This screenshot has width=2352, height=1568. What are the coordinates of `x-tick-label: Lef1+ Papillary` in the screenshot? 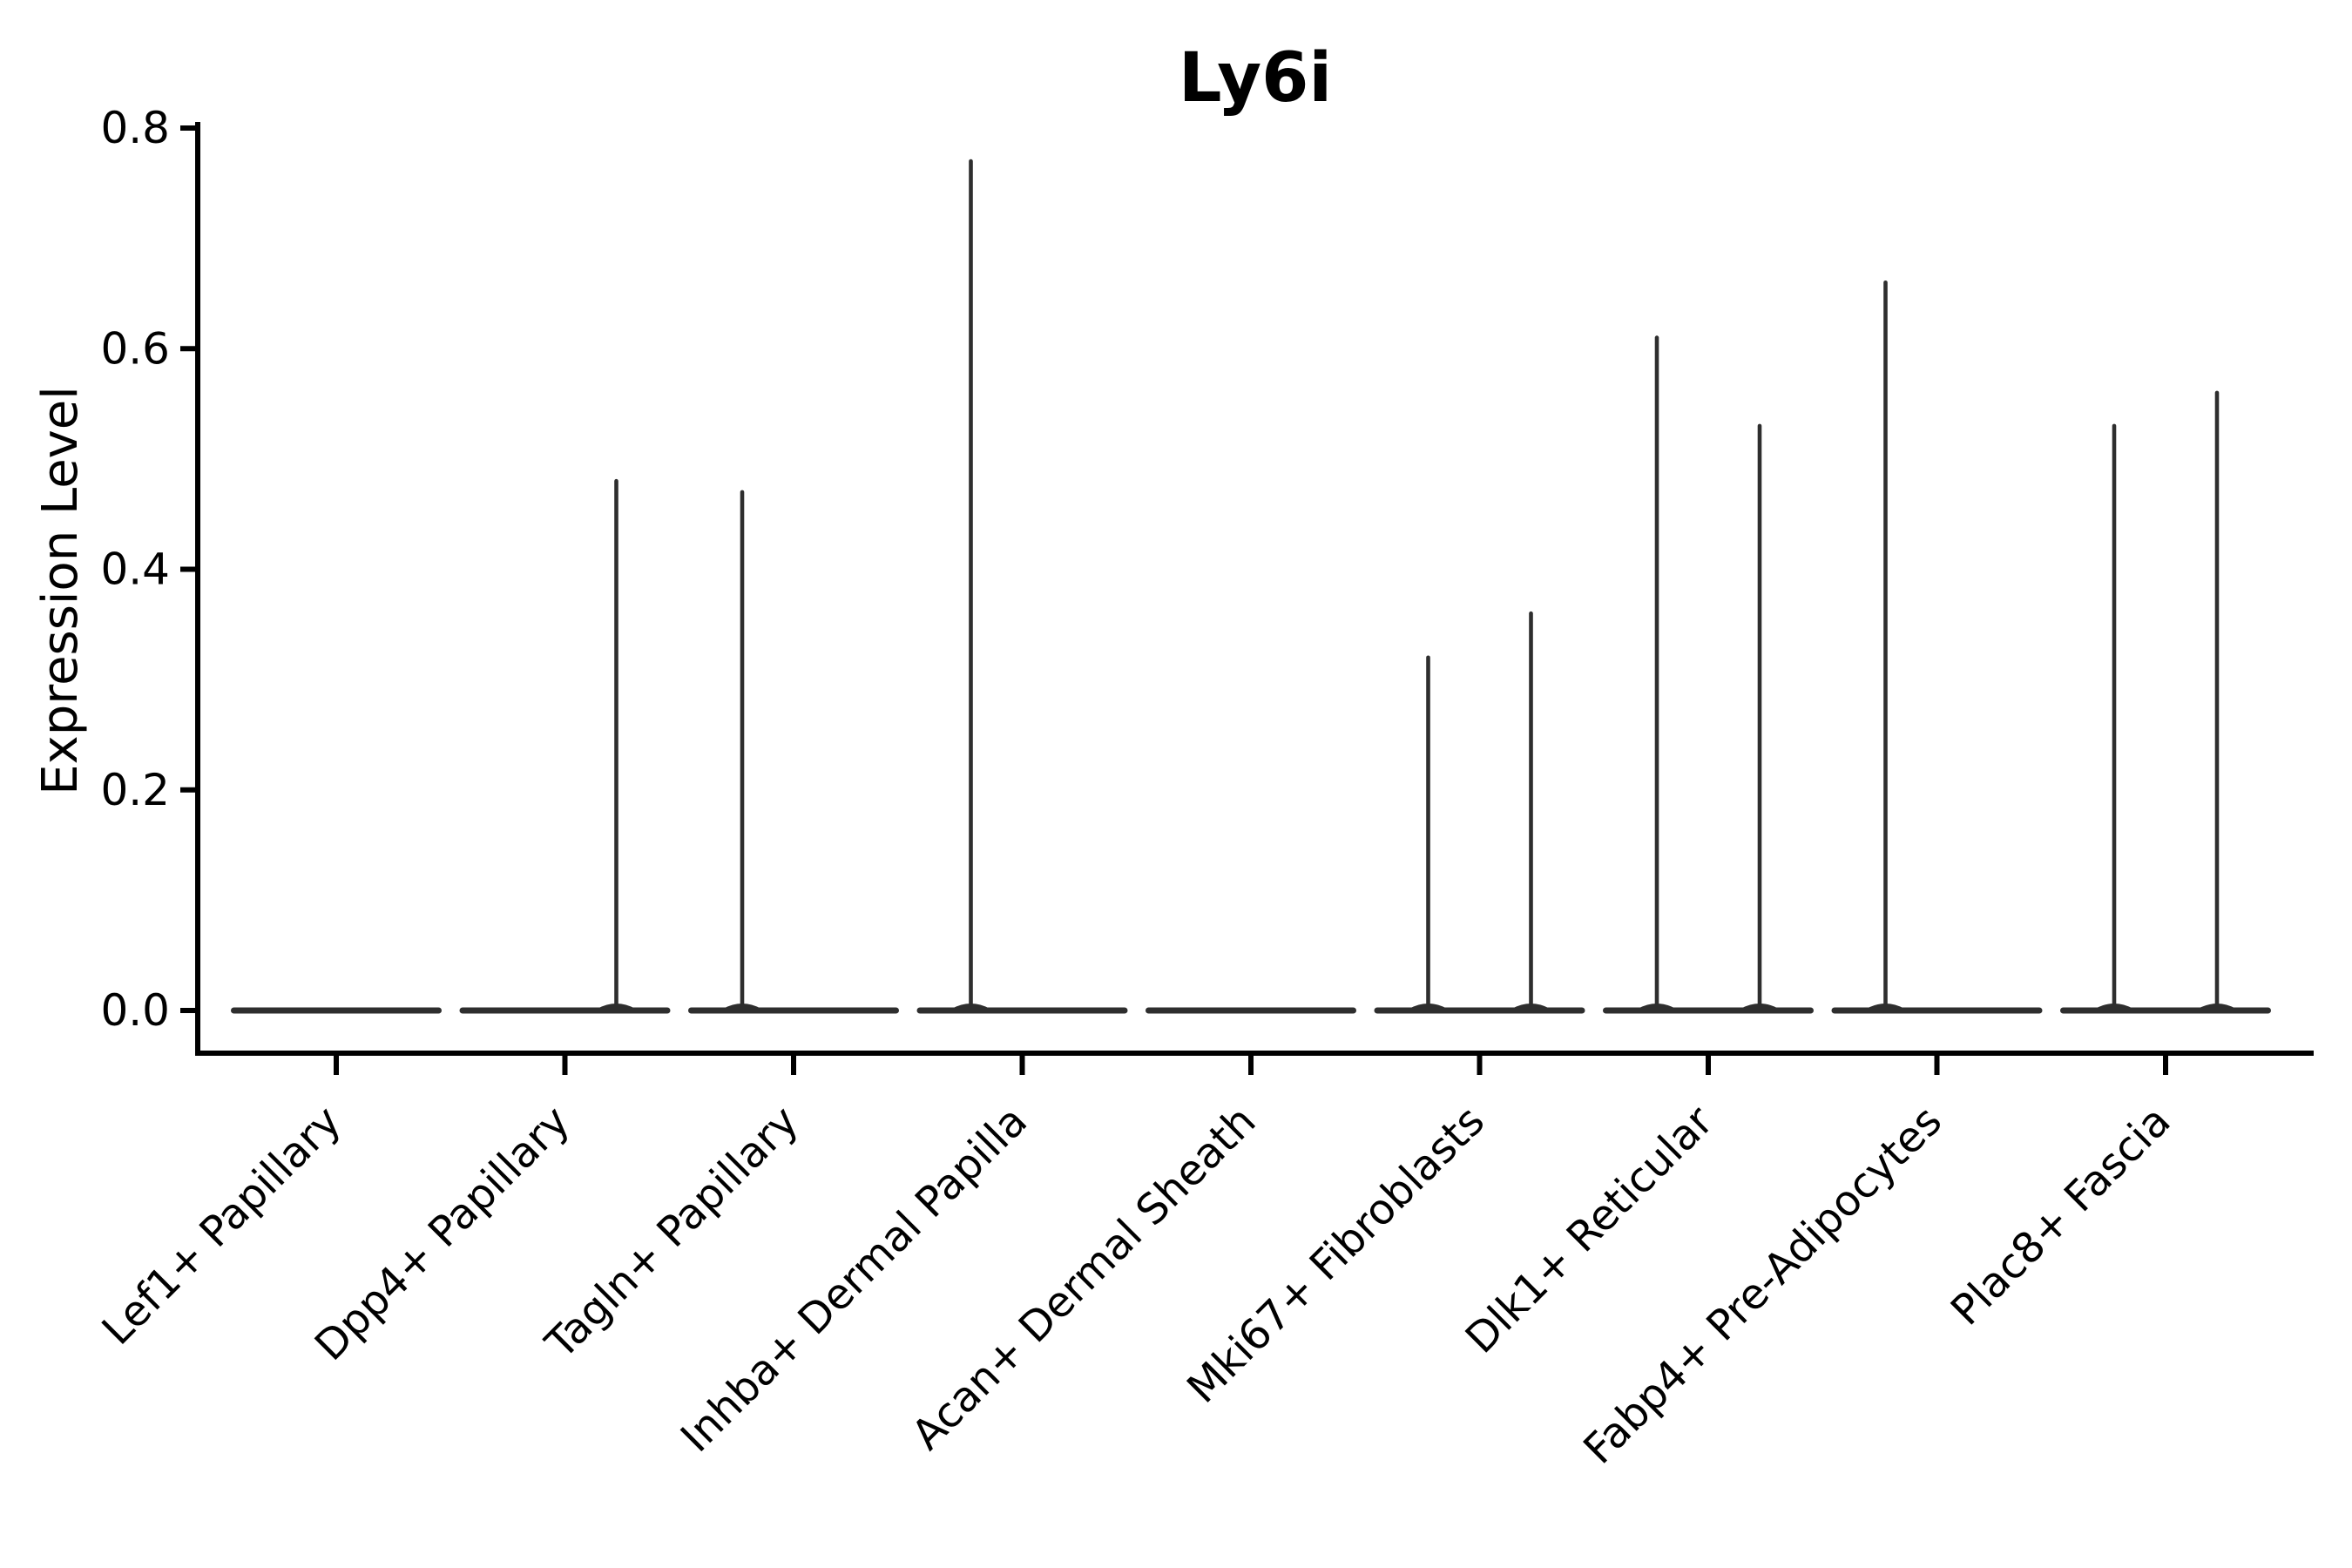 It's located at (222, 1226).